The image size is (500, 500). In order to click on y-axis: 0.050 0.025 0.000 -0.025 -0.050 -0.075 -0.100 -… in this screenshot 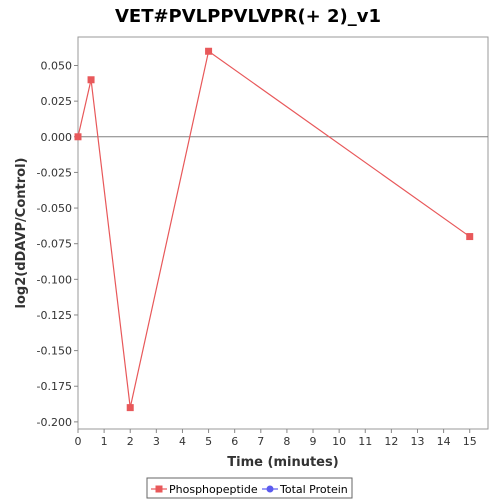, I will do `click(57, 244)`.